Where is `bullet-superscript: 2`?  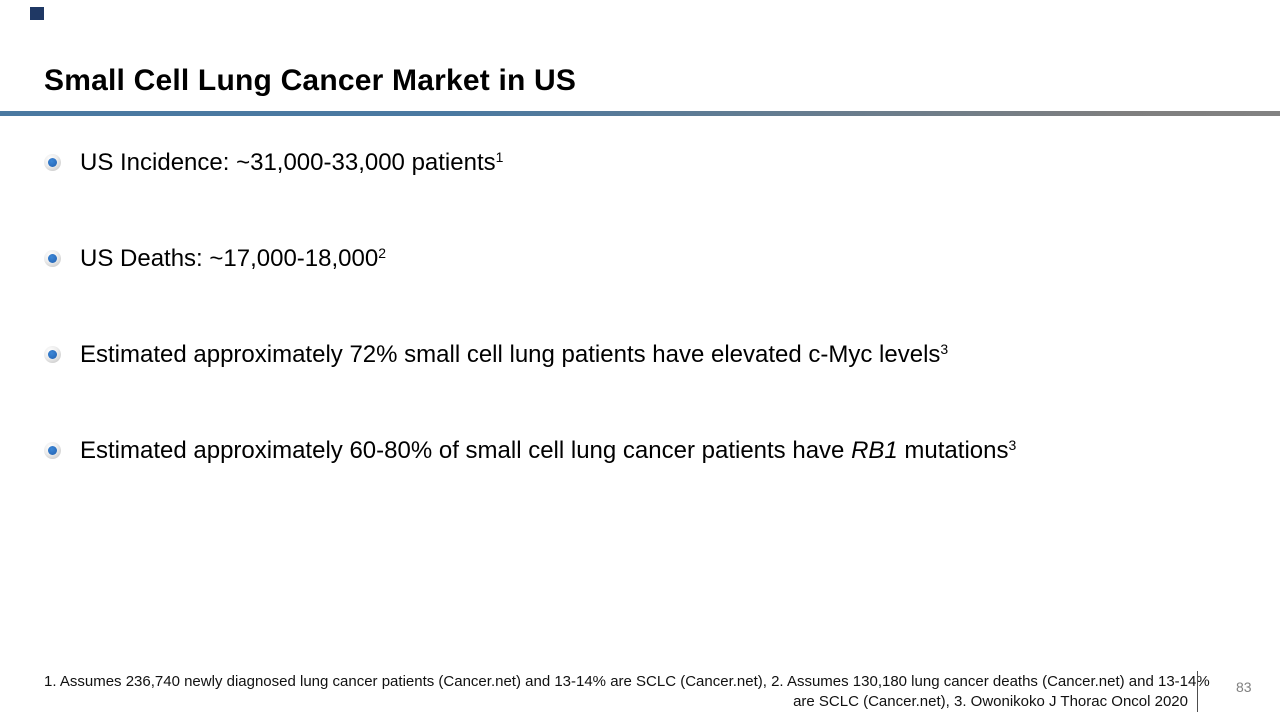
bullet-superscript: 2 is located at coordinates (382, 253).